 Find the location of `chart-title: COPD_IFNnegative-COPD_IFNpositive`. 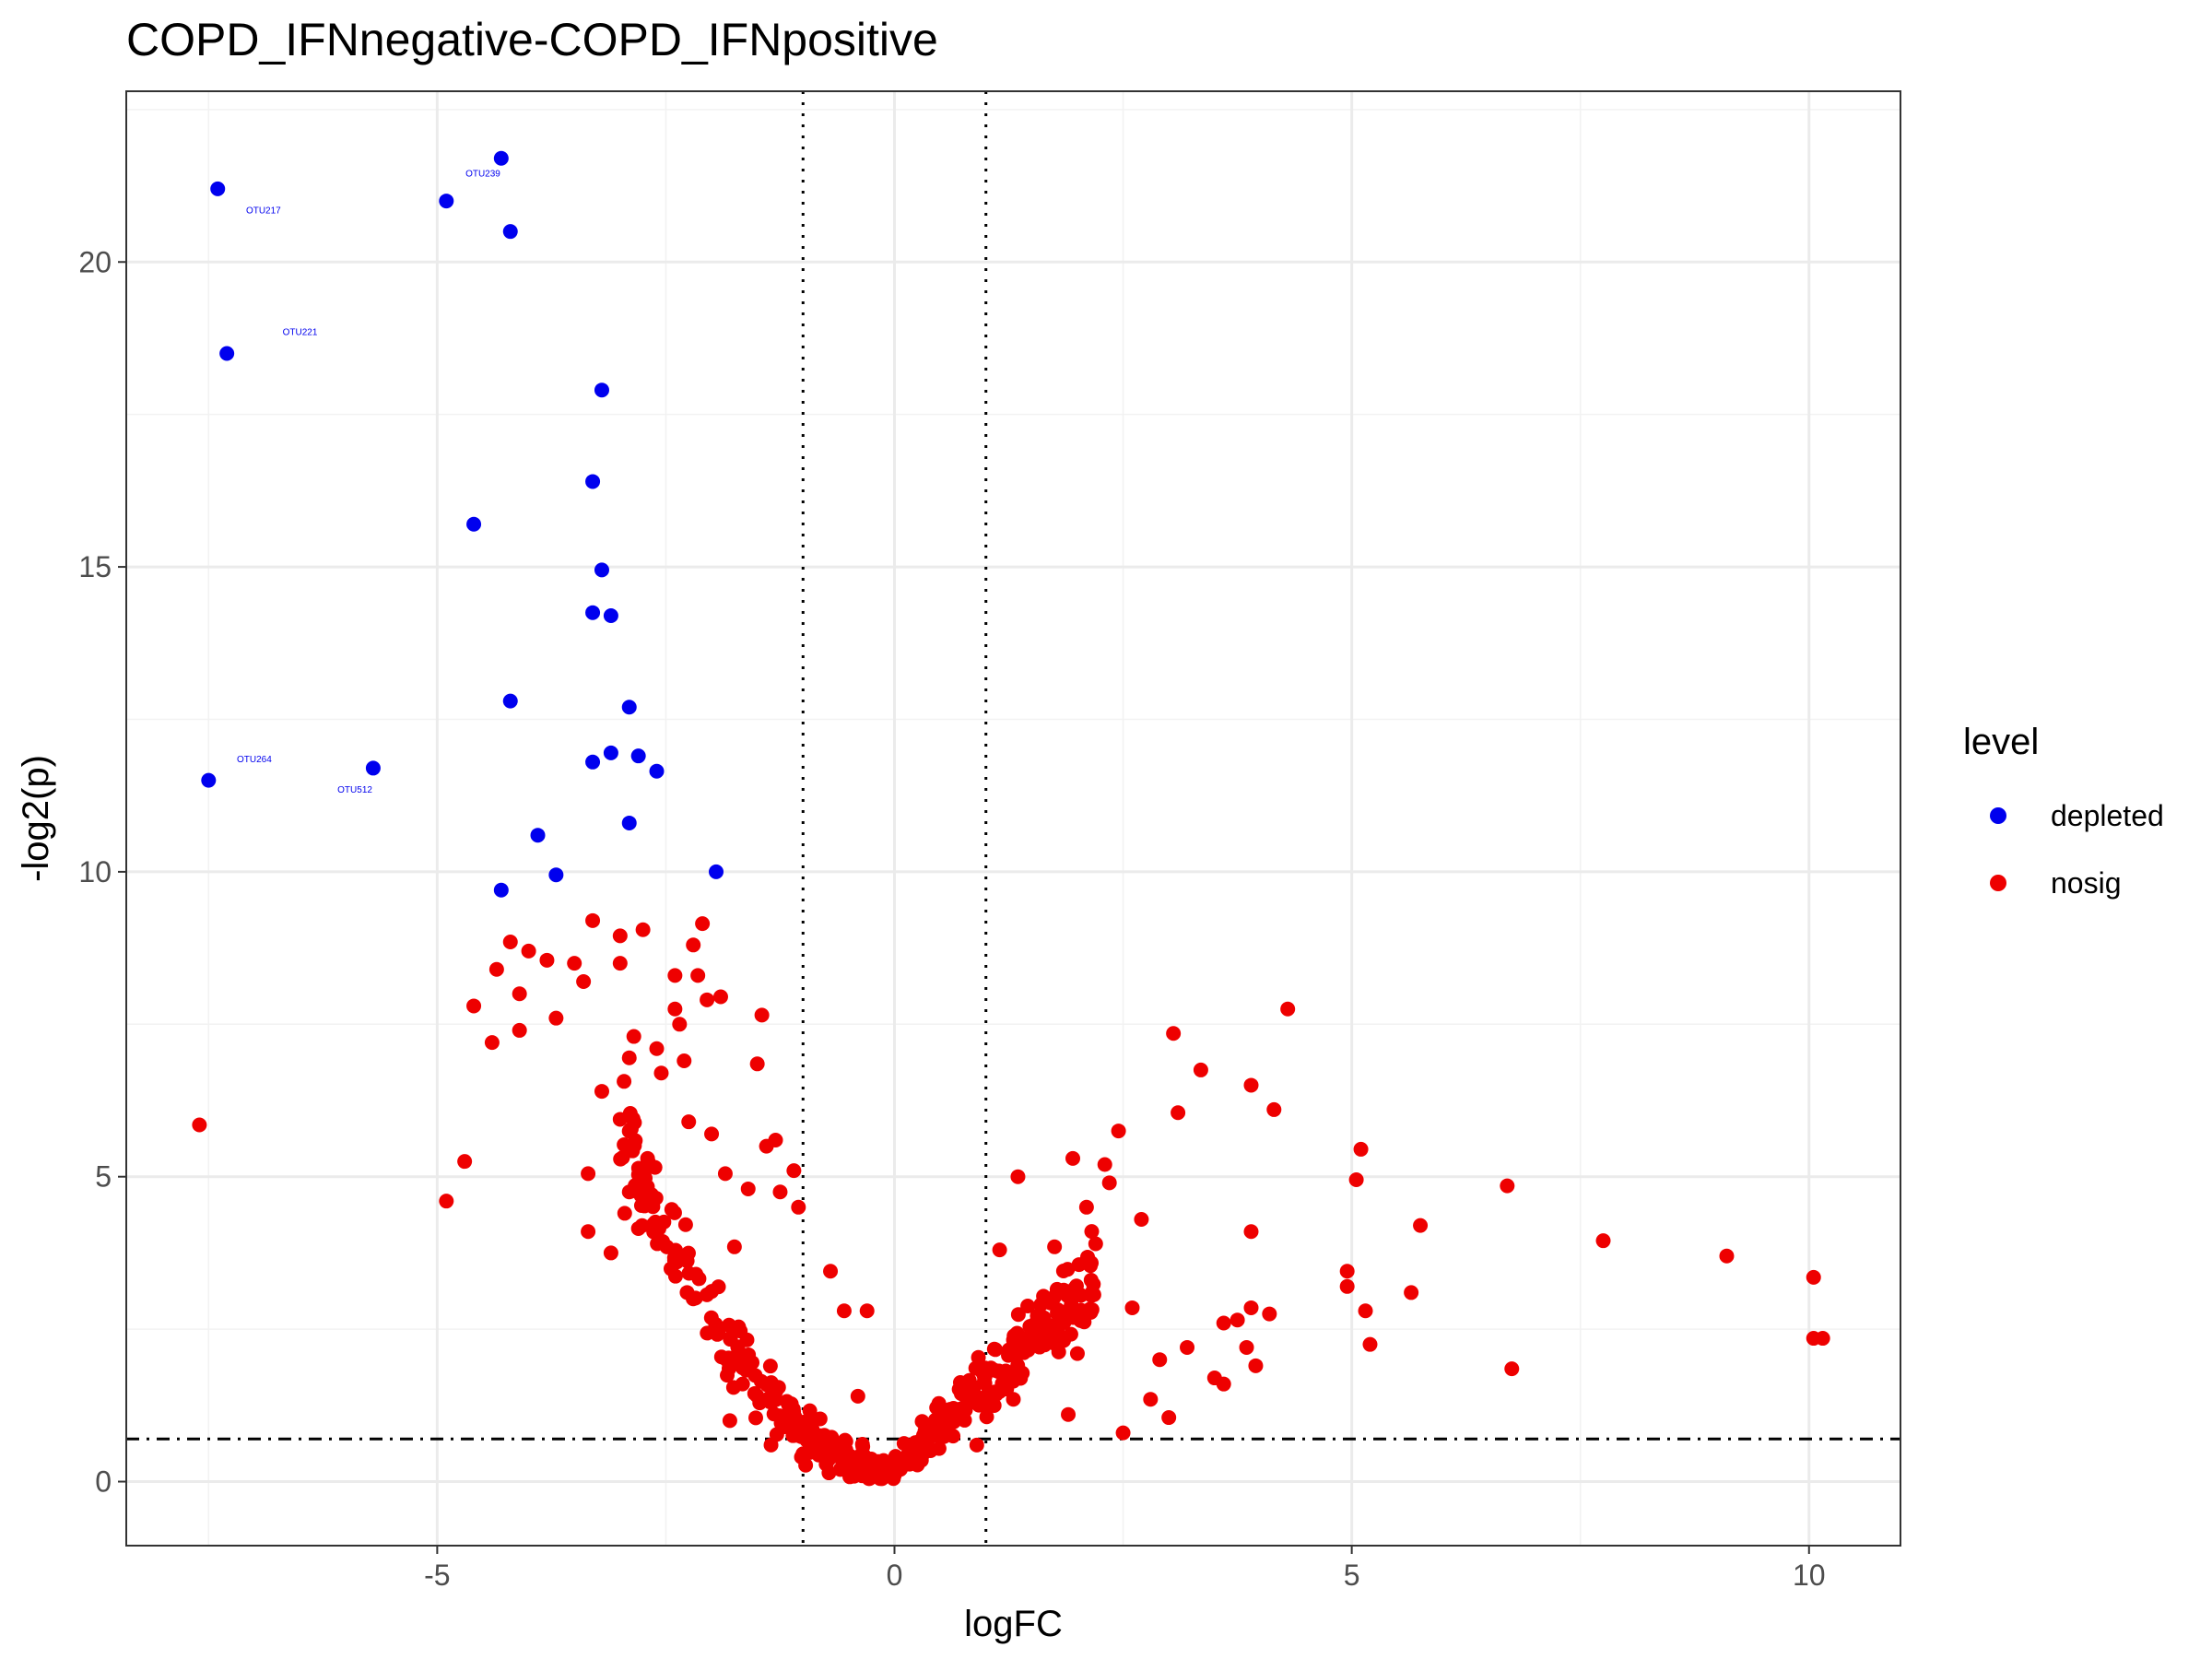

chart-title: COPD_IFNnegative-COPD_IFNpositive is located at coordinates (532, 39).